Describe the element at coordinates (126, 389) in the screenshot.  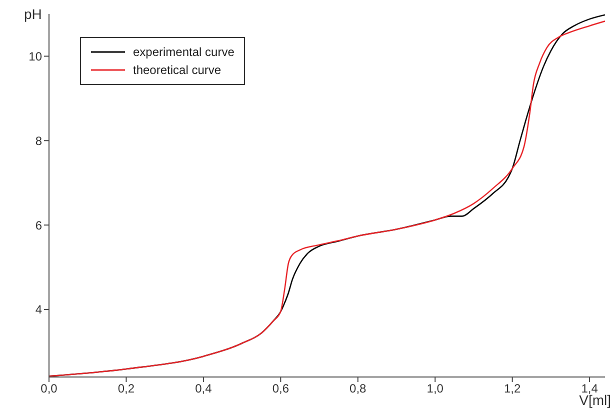
I see `x-tick-label: 0,2` at that location.